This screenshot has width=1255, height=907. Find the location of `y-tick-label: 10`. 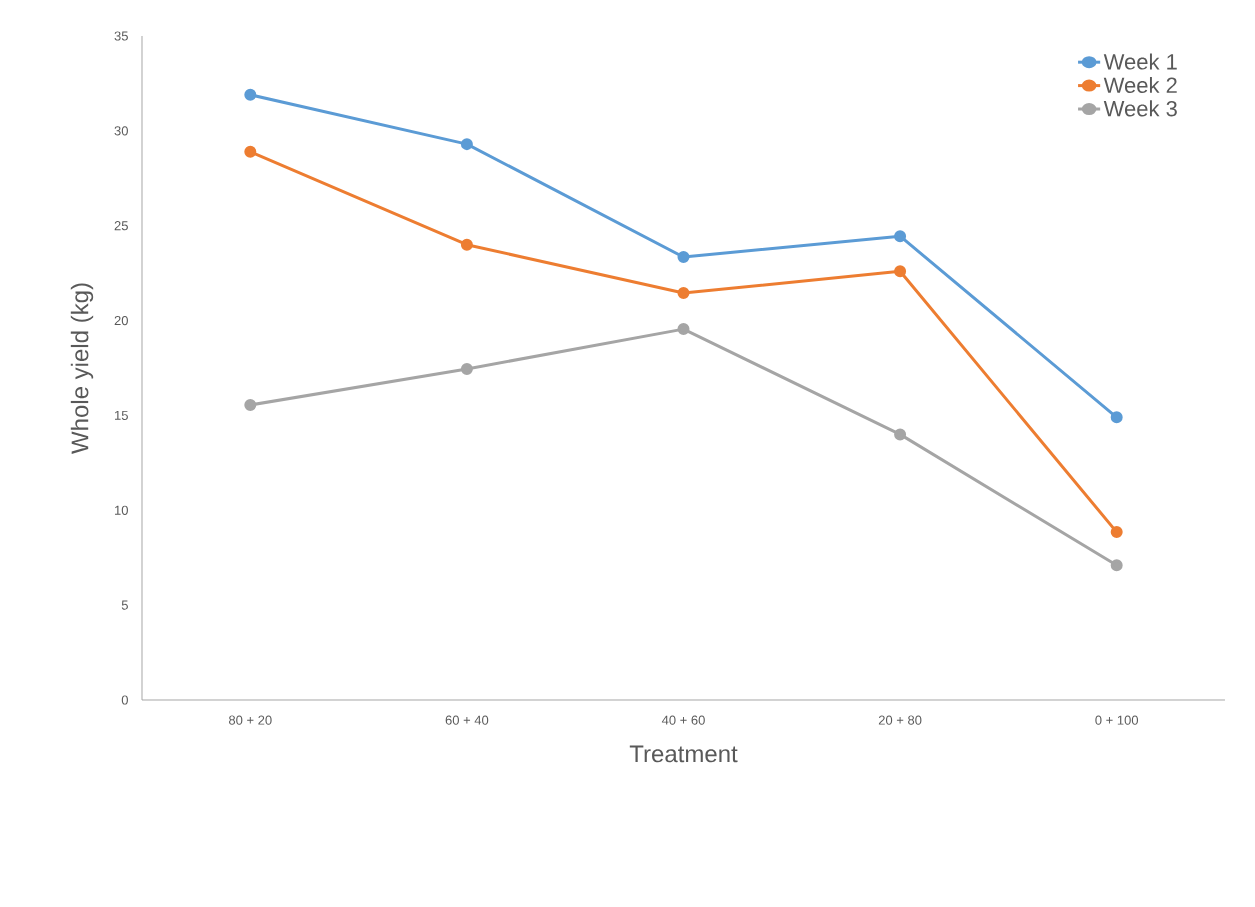

y-tick-label: 10 is located at coordinates (121, 510).